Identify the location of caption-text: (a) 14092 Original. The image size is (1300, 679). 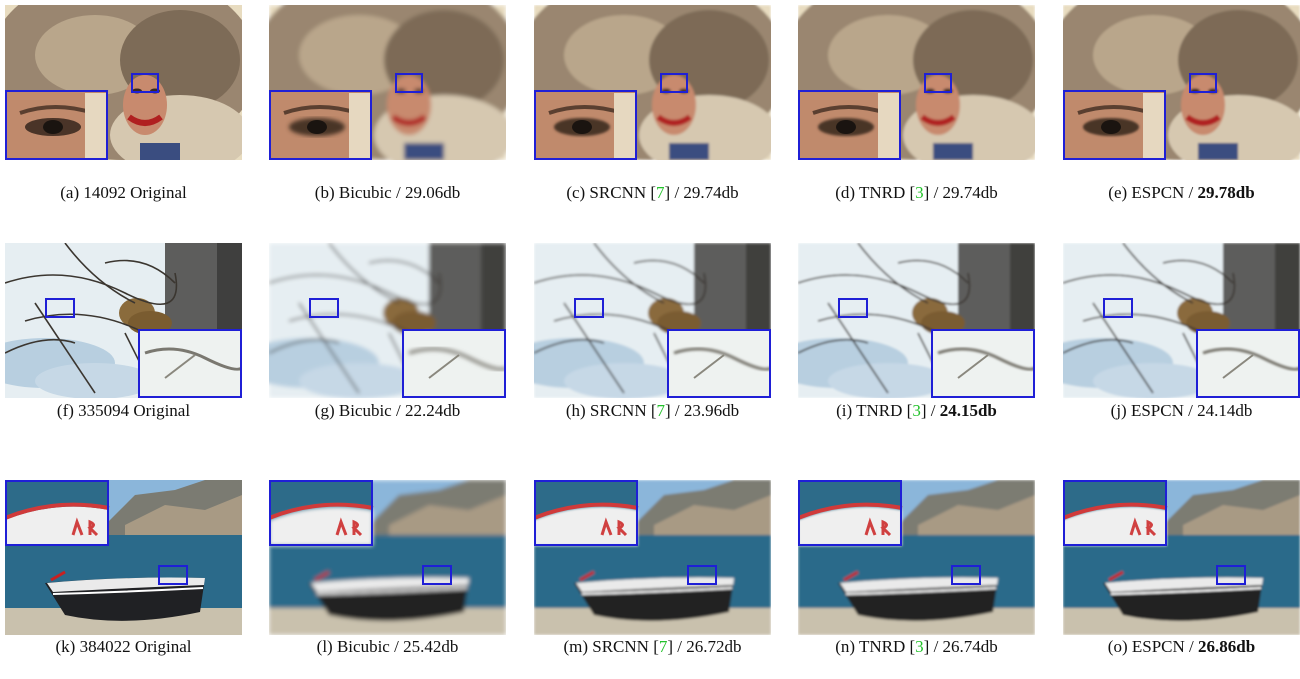
(123, 192).